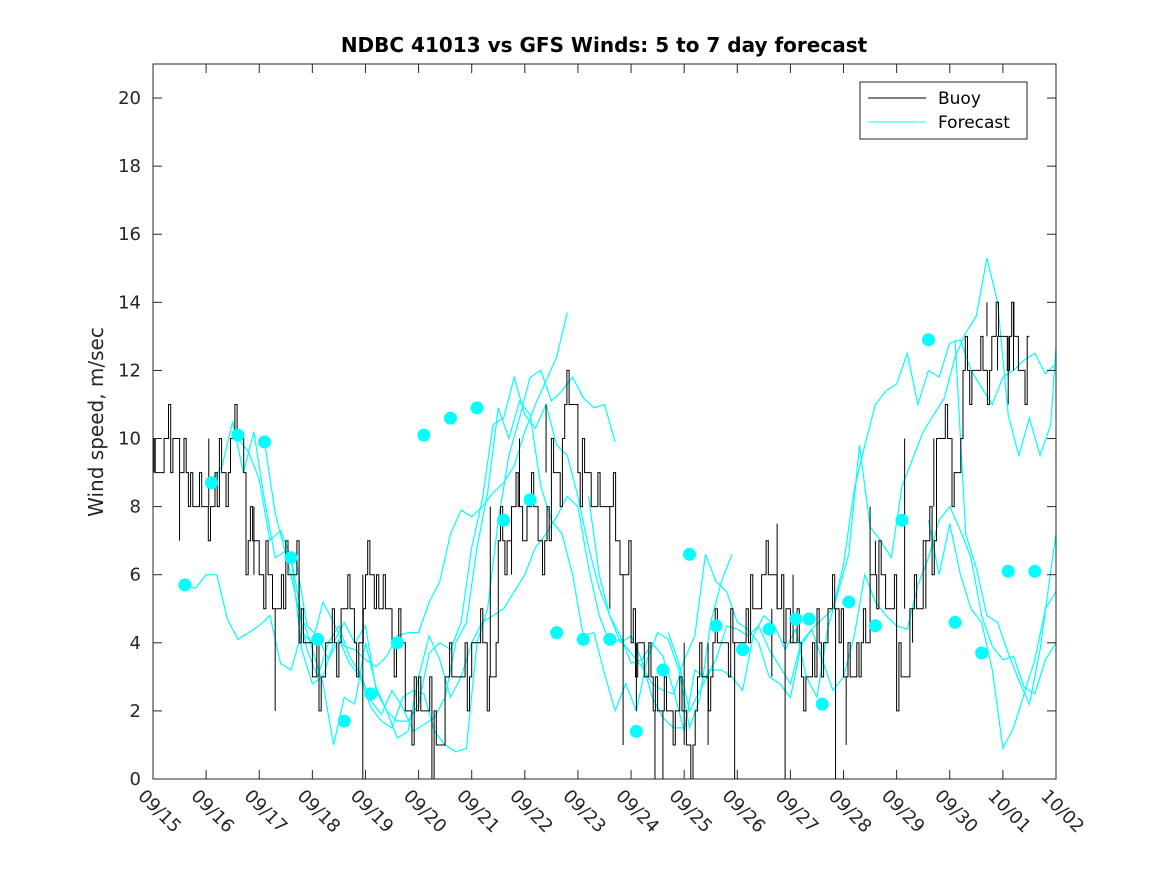  I want to click on y-tick-label: 14, so click(129, 302).